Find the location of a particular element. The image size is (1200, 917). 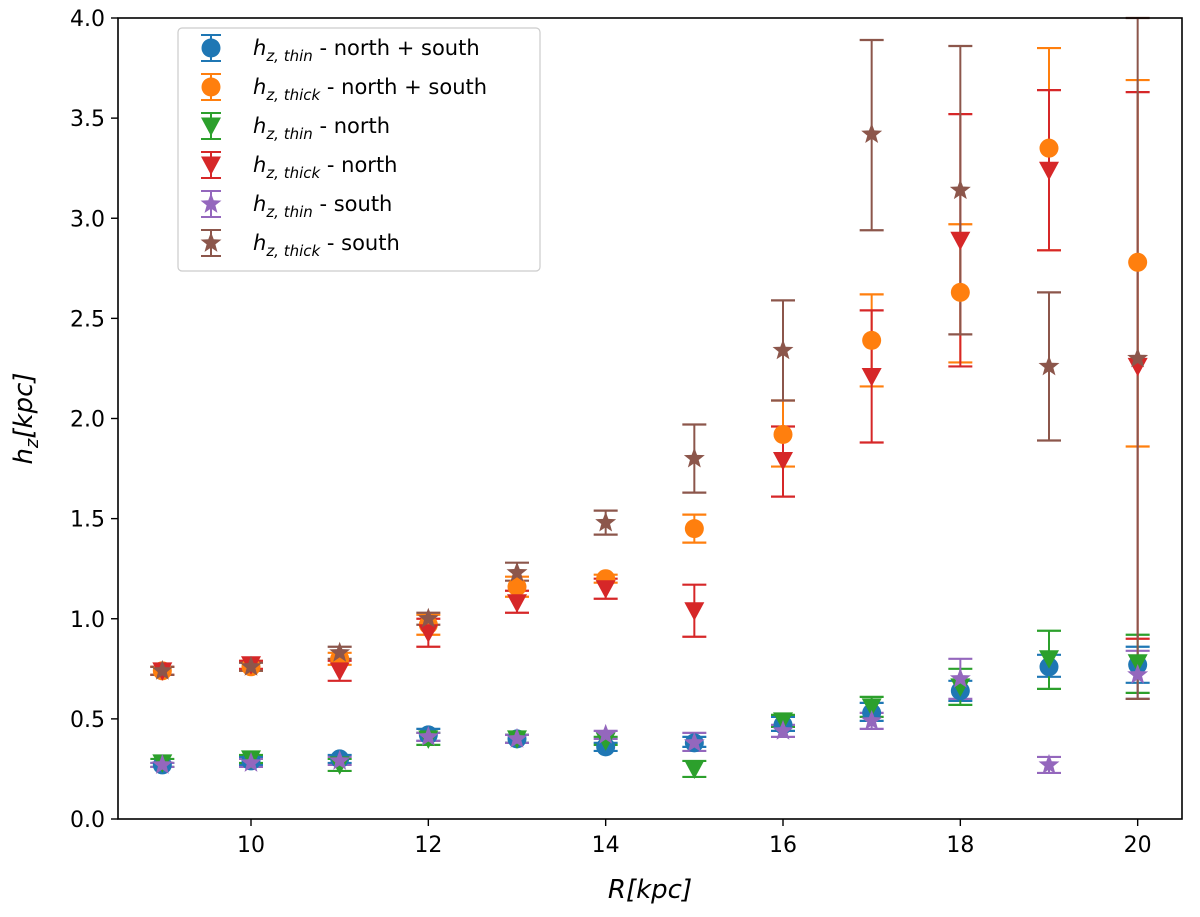

x-tick-label: 18 is located at coordinates (960, 845).